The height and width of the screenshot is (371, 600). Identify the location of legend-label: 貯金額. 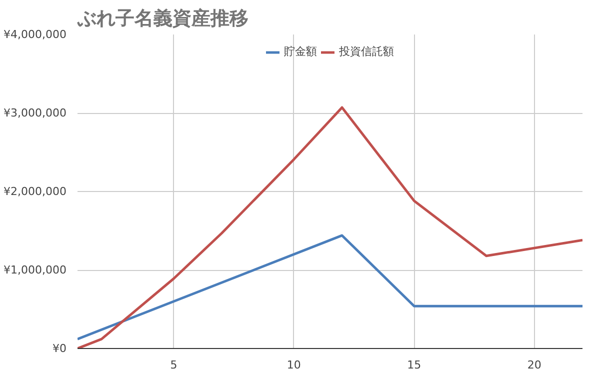
(300, 51).